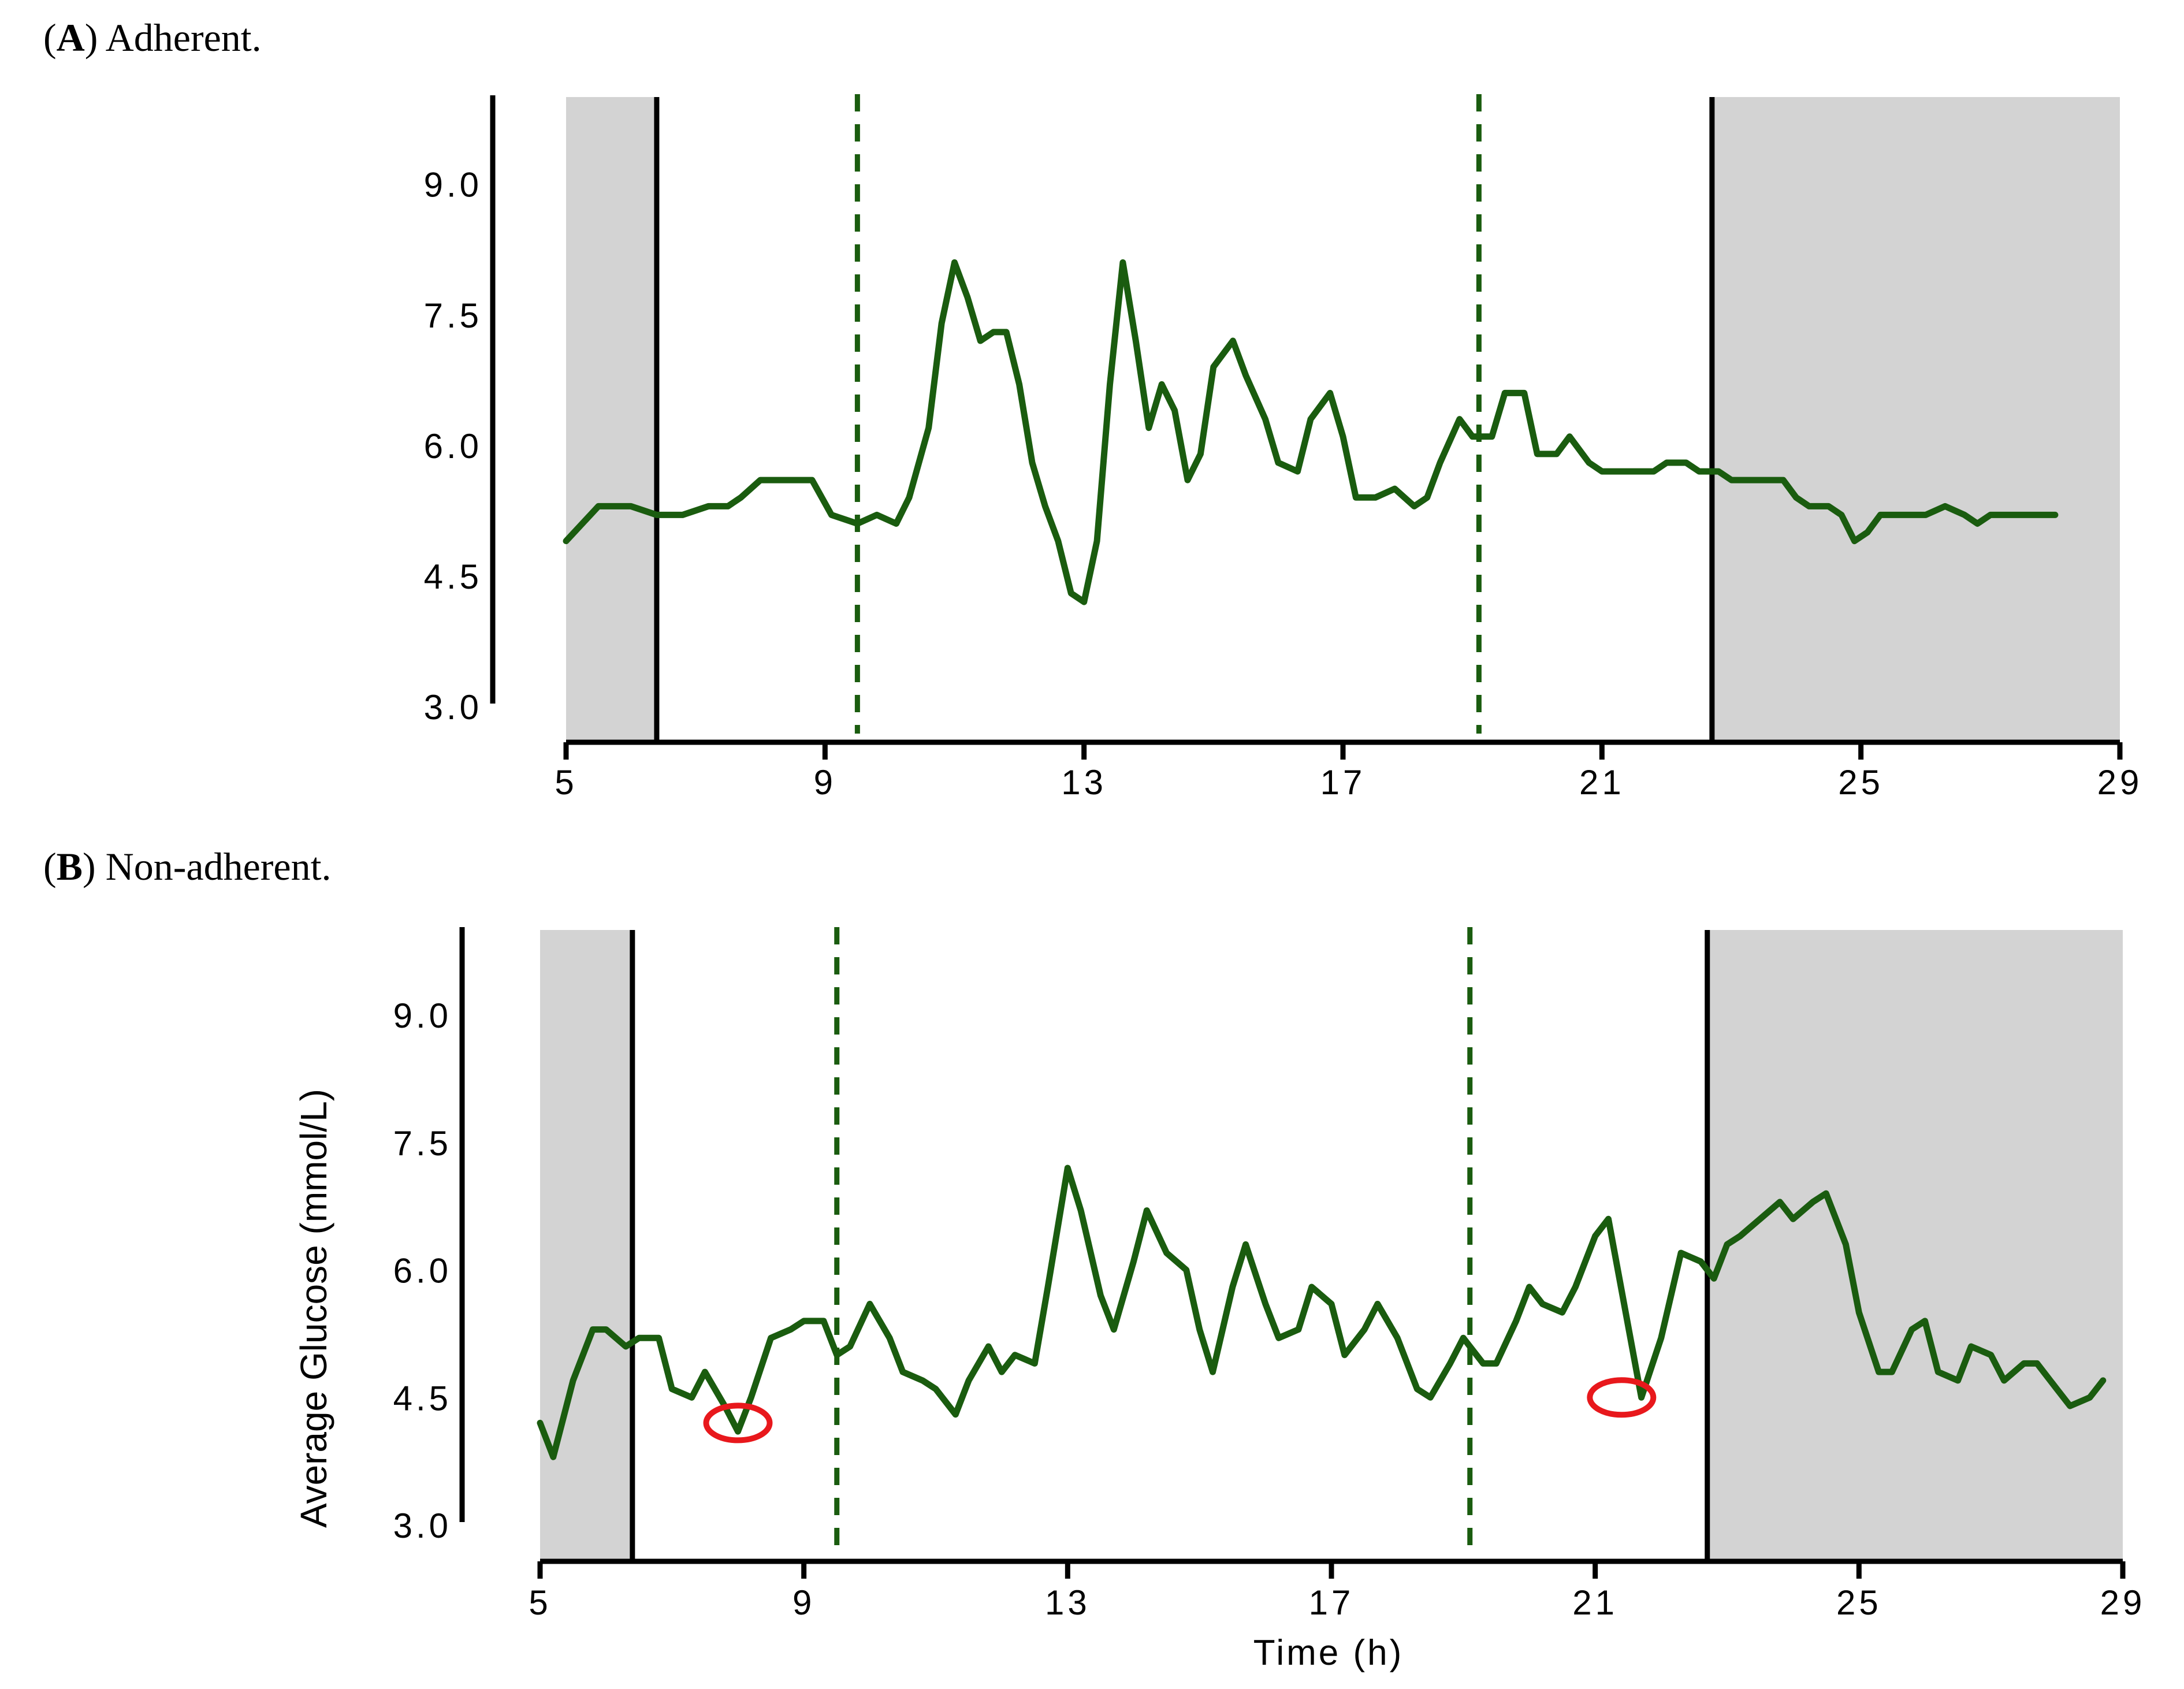 Image resolution: width=2184 pixels, height=1689 pixels. What do you see at coordinates (1343, 782) in the screenshot?
I see `panel-a-x-tick-label: 17` at bounding box center [1343, 782].